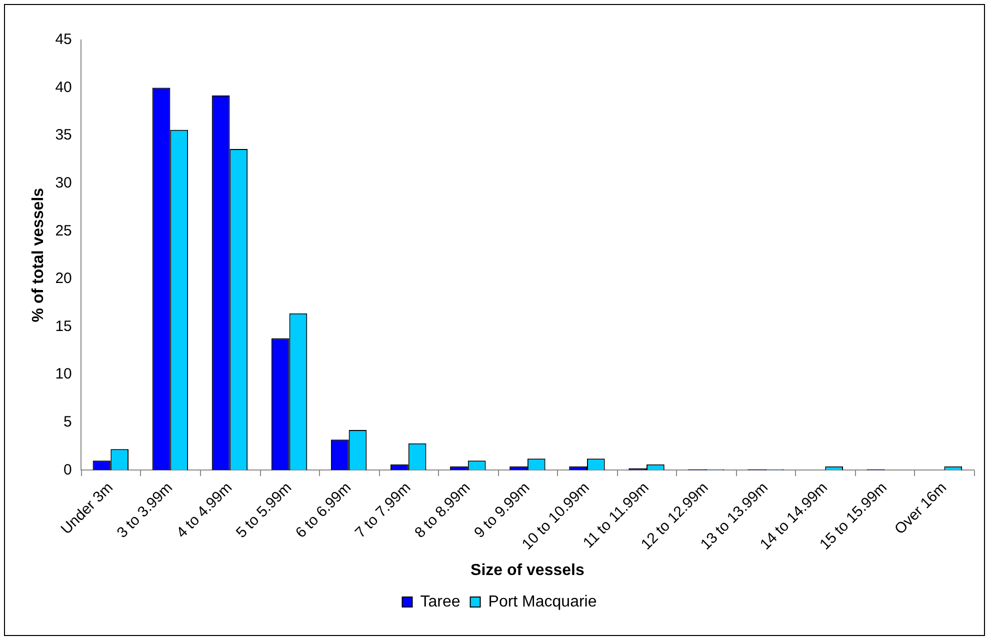 The height and width of the screenshot is (642, 991). What do you see at coordinates (63, 87) in the screenshot?
I see `y-tick-label: 40` at bounding box center [63, 87].